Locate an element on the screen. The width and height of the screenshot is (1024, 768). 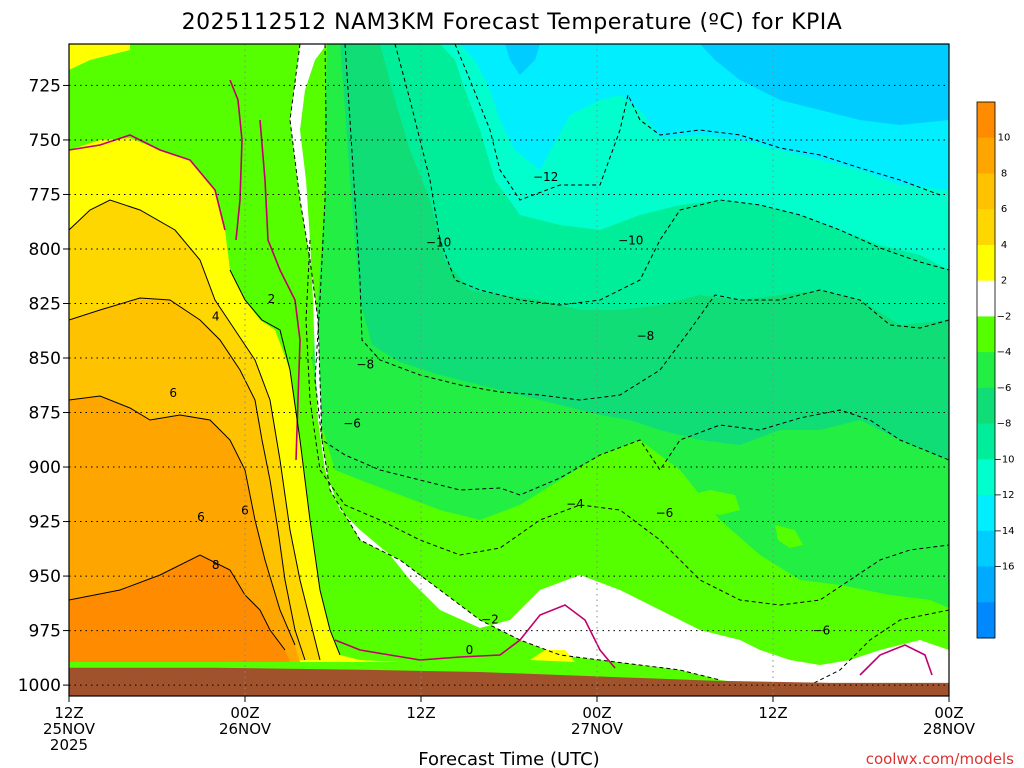
y-tick-label: 825 is located at coordinates (45, 304).